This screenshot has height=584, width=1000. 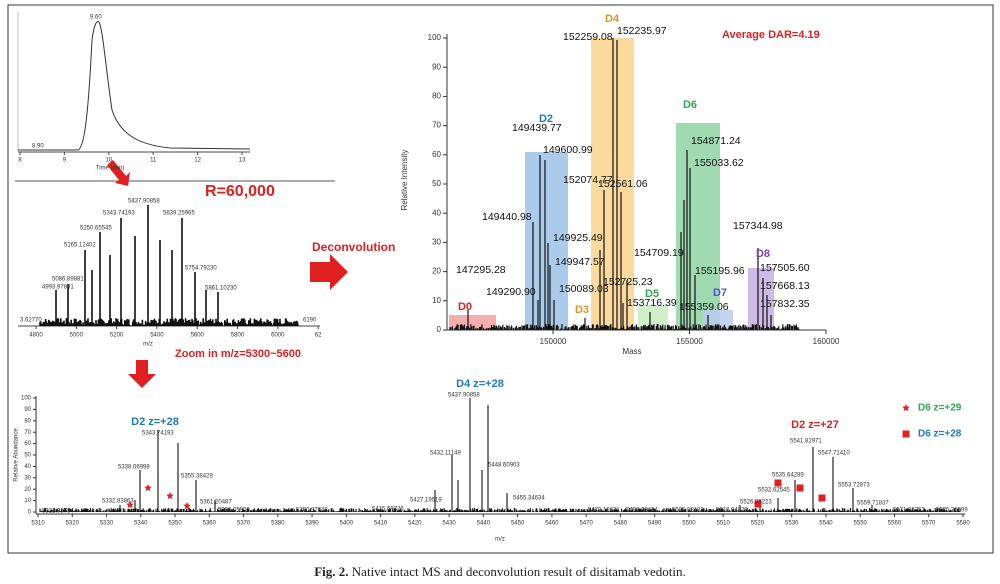 What do you see at coordinates (758, 524) in the screenshot?
I see `x-tick-label: 5520` at bounding box center [758, 524].